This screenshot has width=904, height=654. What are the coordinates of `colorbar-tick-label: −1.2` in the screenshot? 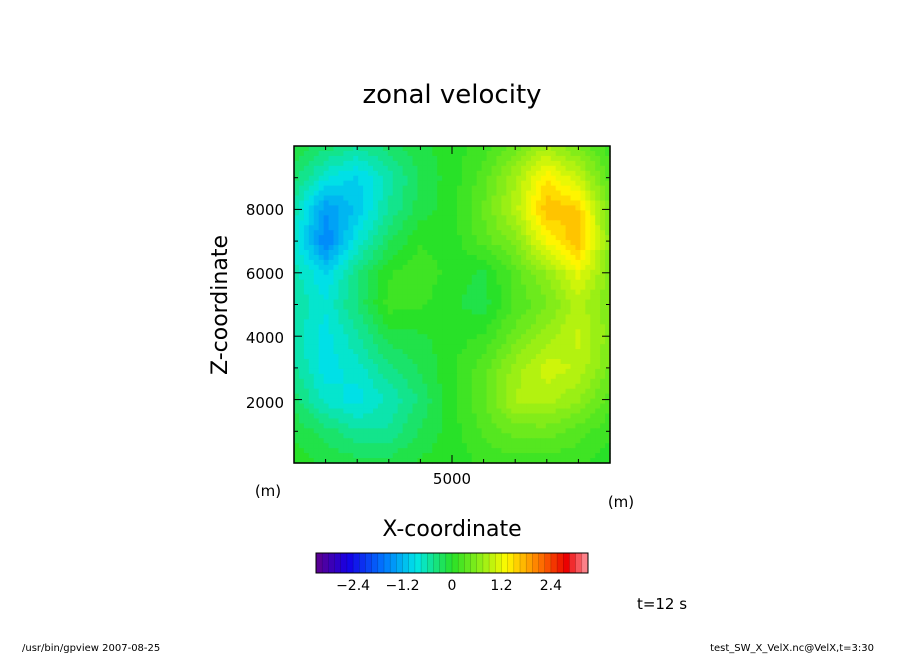 It's located at (403, 586).